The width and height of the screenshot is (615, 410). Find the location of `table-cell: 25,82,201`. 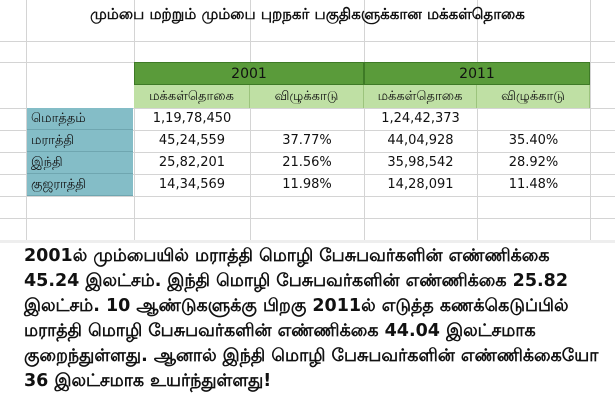

table-cell: 25,82,201 is located at coordinates (192, 162).